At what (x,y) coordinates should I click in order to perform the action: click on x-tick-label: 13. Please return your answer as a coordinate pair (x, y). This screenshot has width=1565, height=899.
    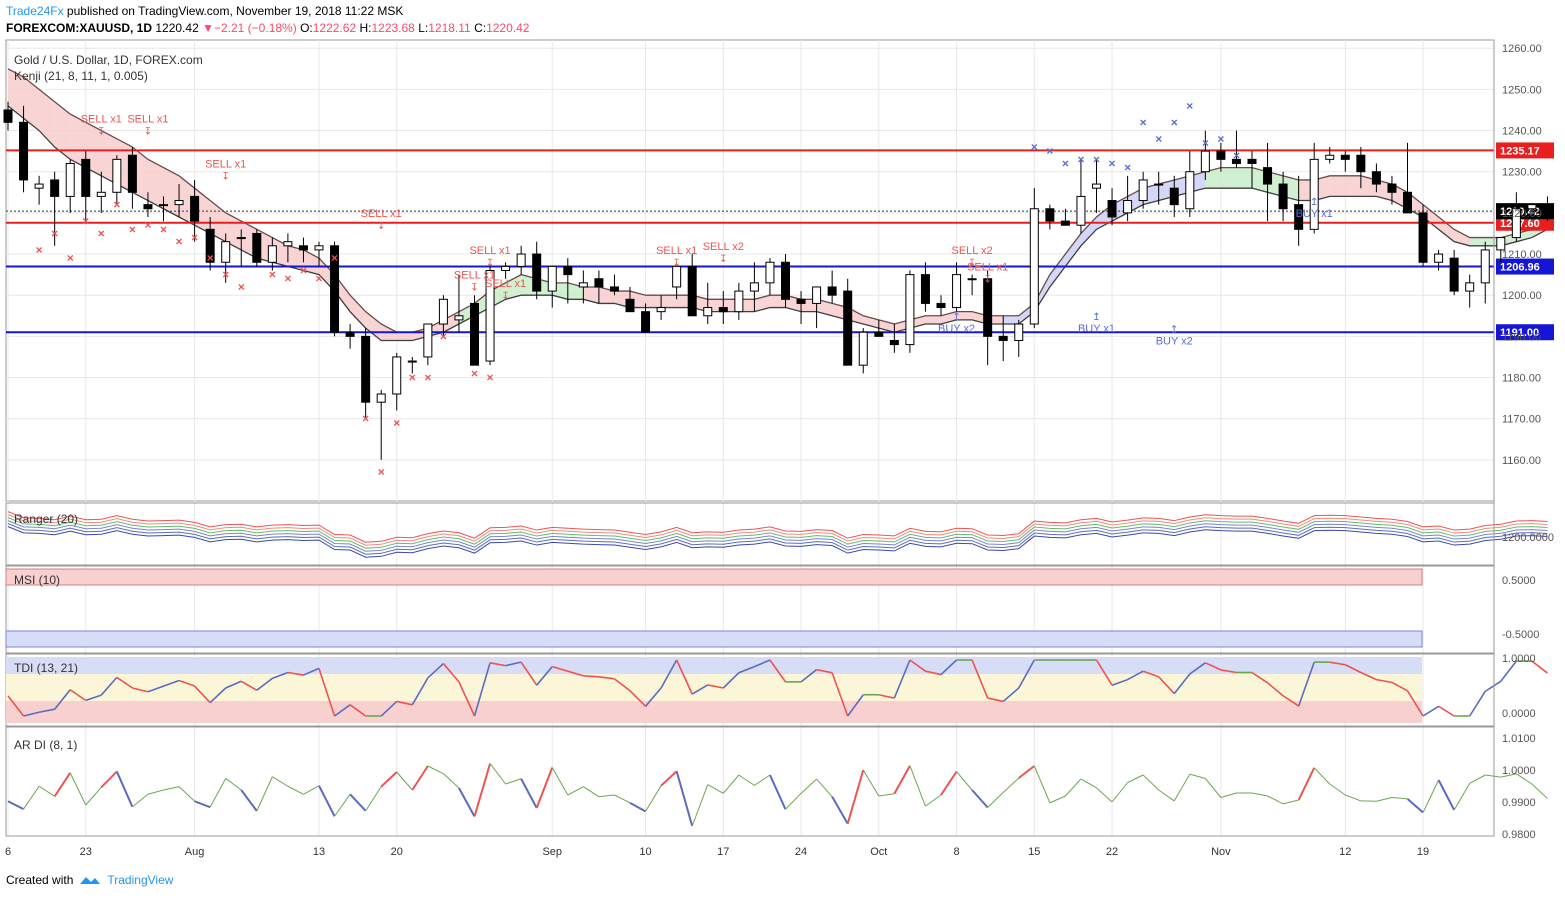
    Looking at the image, I should click on (319, 852).